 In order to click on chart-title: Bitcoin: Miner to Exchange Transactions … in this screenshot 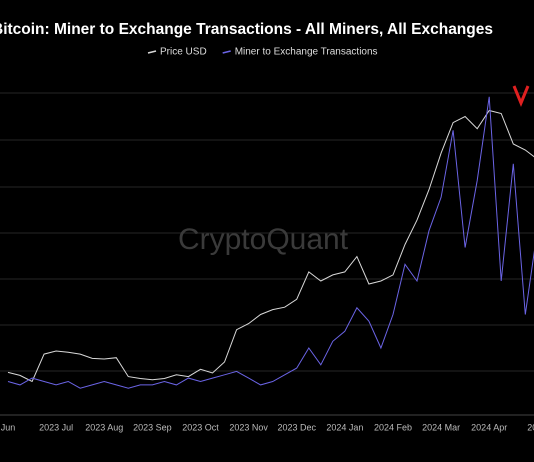, I will do `click(246, 29)`.